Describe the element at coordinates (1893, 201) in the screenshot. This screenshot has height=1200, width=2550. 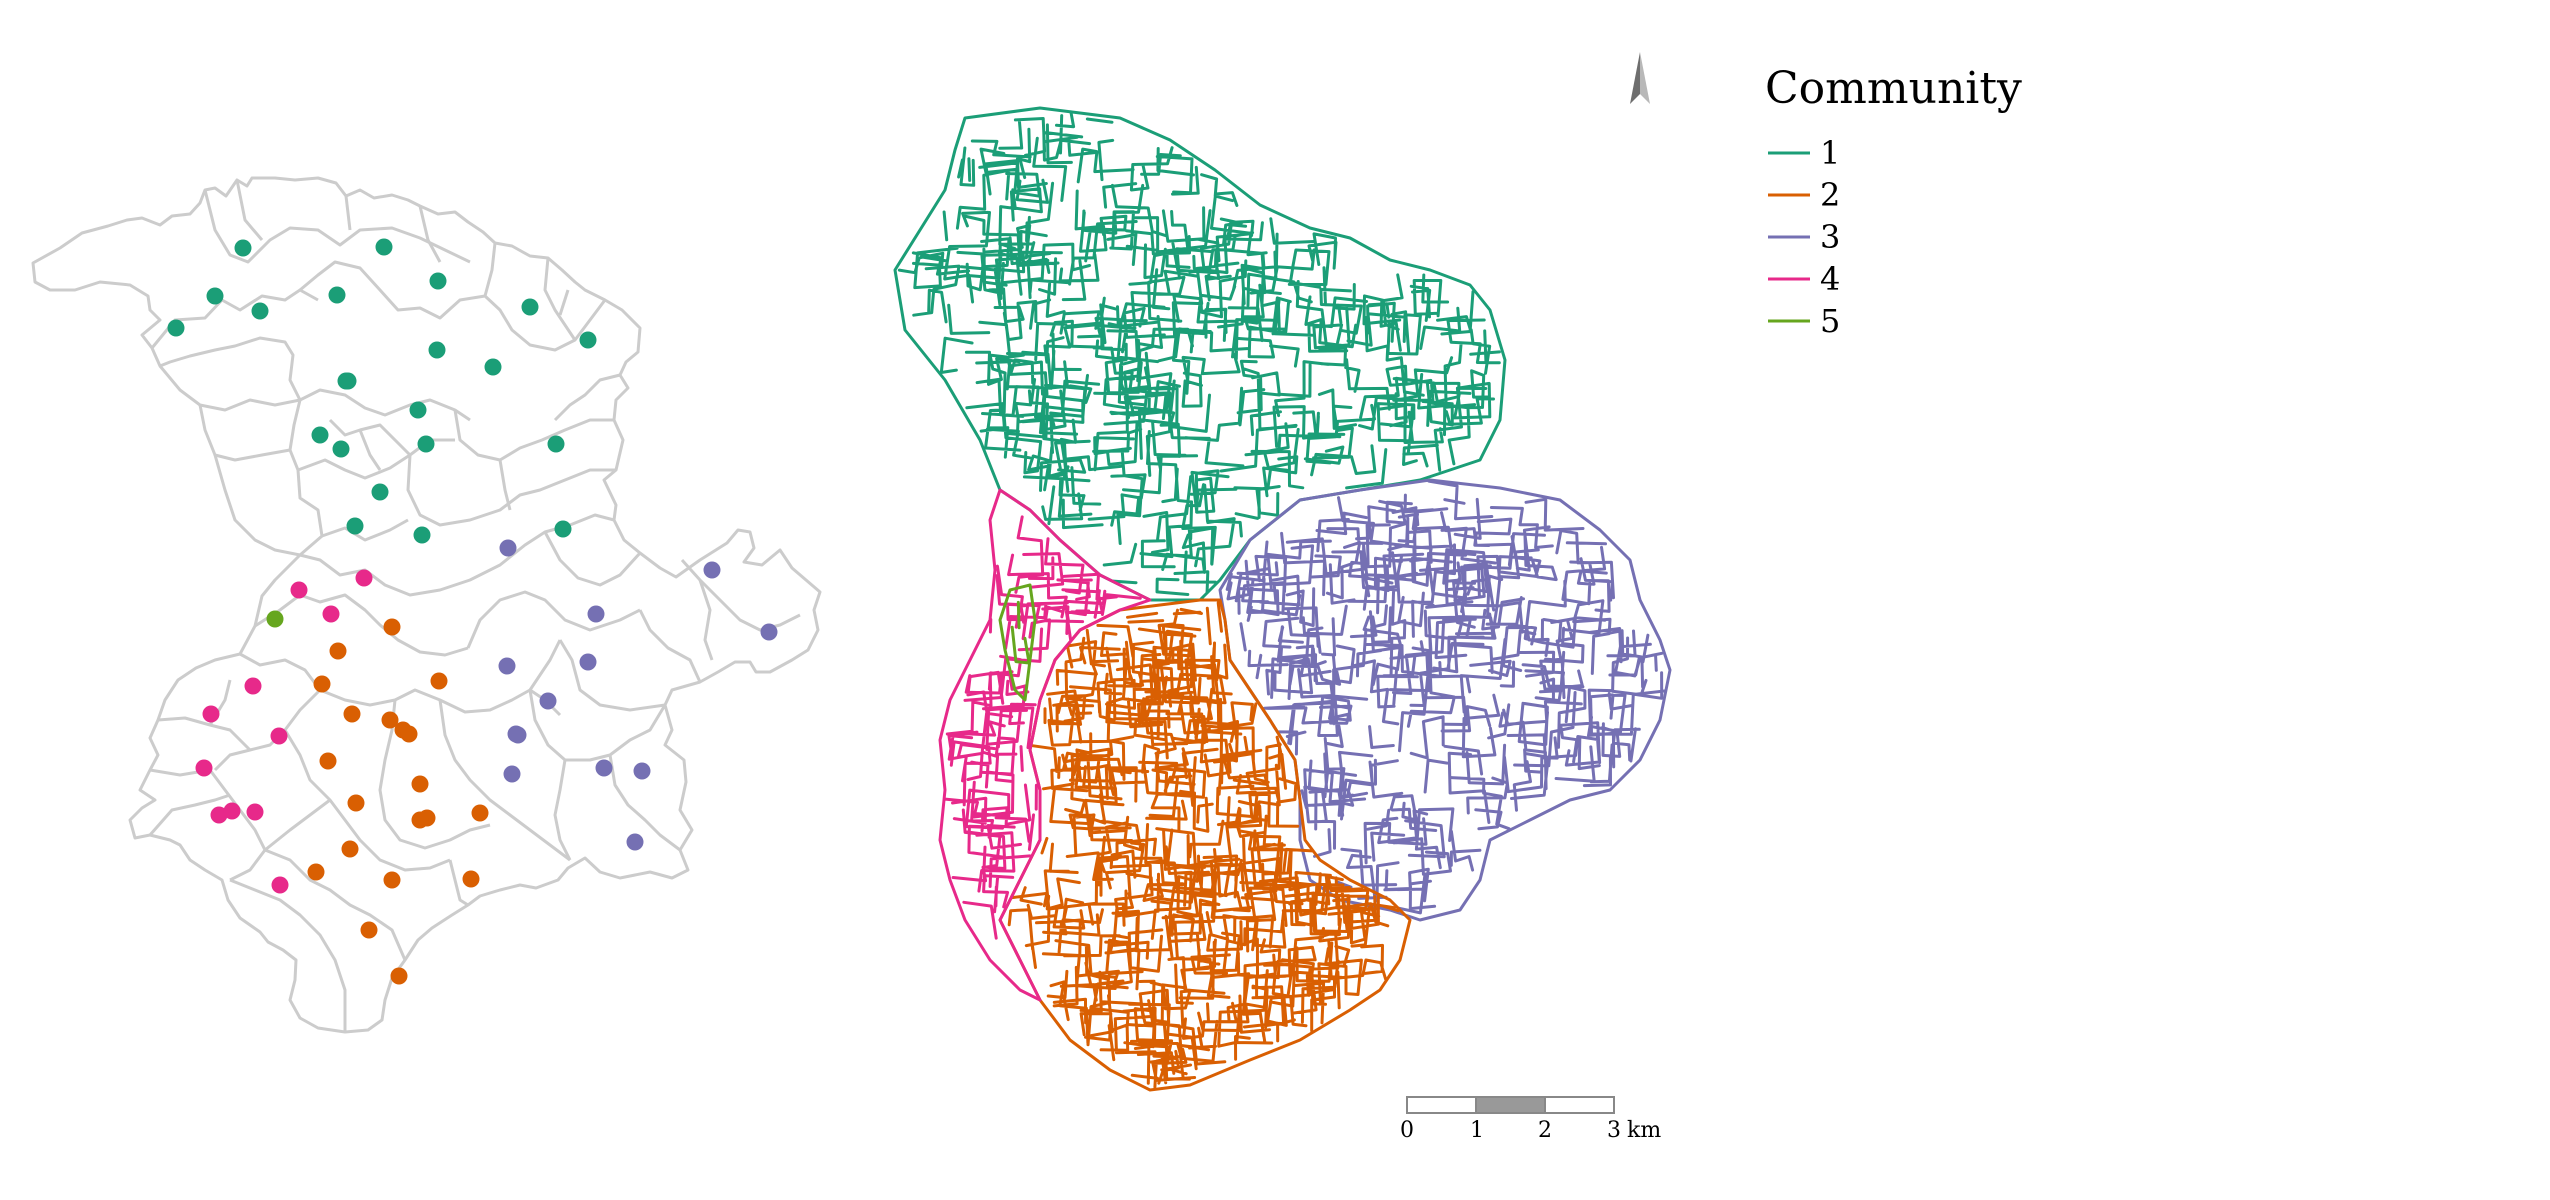
I see `legend: Community 1 2 3 4 5` at that location.